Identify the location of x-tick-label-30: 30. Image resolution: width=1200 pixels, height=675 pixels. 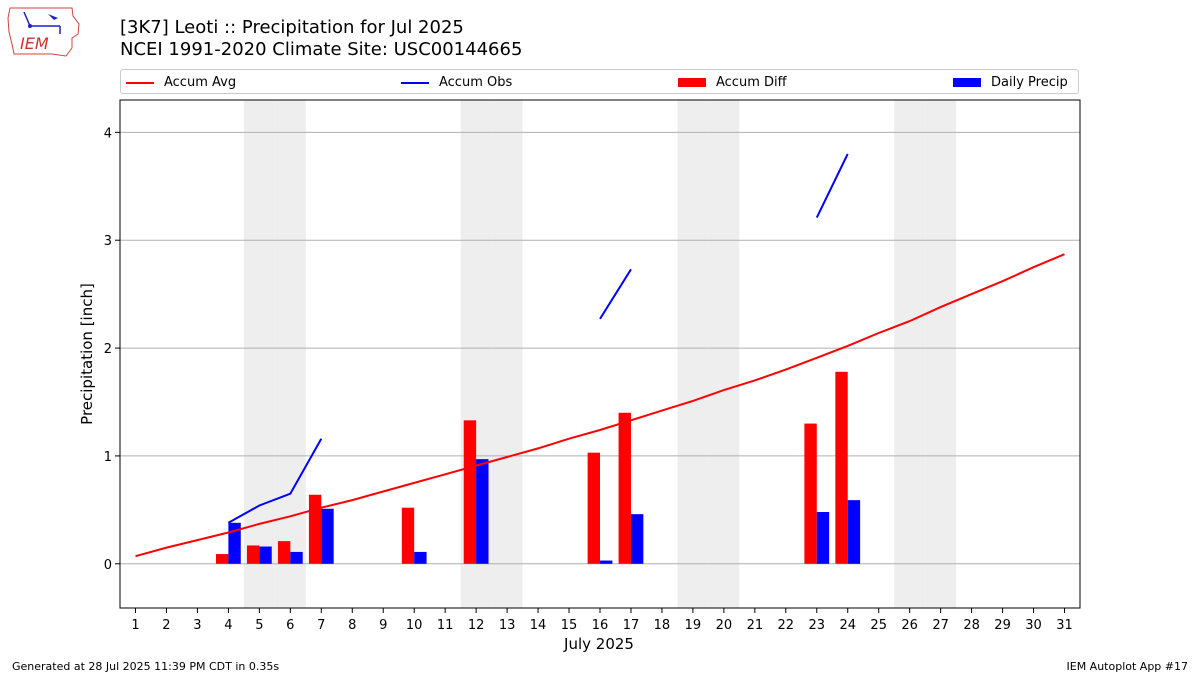
(1033, 625).